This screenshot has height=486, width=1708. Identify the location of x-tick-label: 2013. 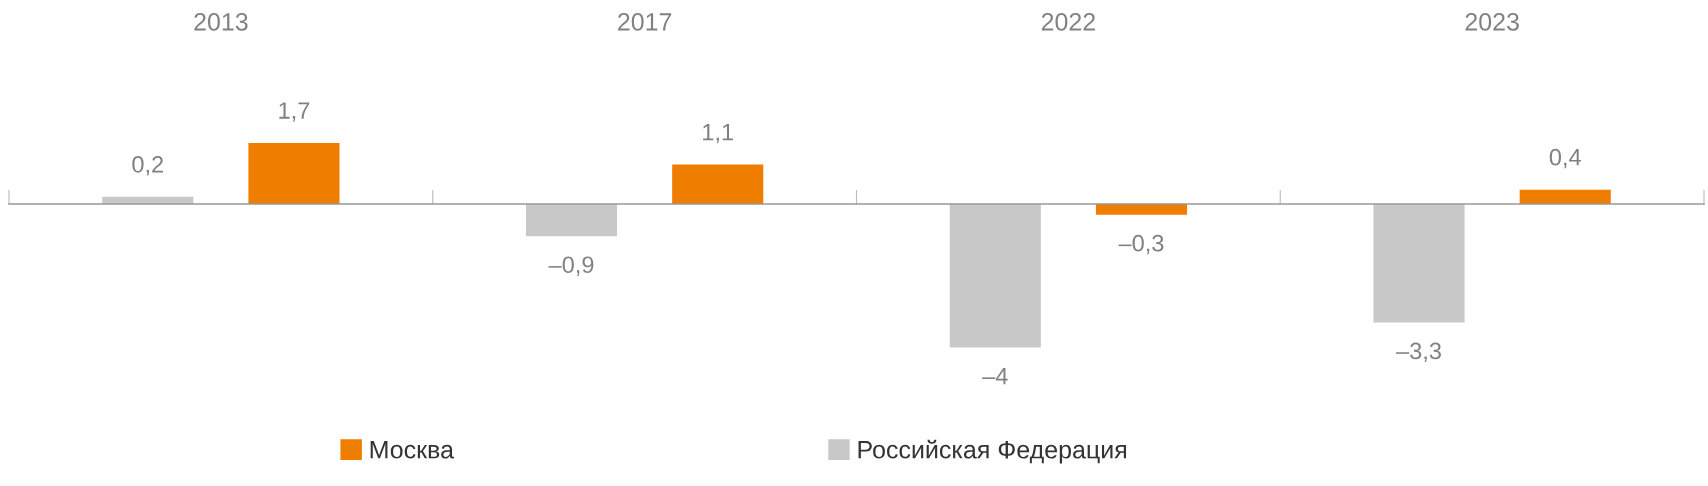
(221, 22).